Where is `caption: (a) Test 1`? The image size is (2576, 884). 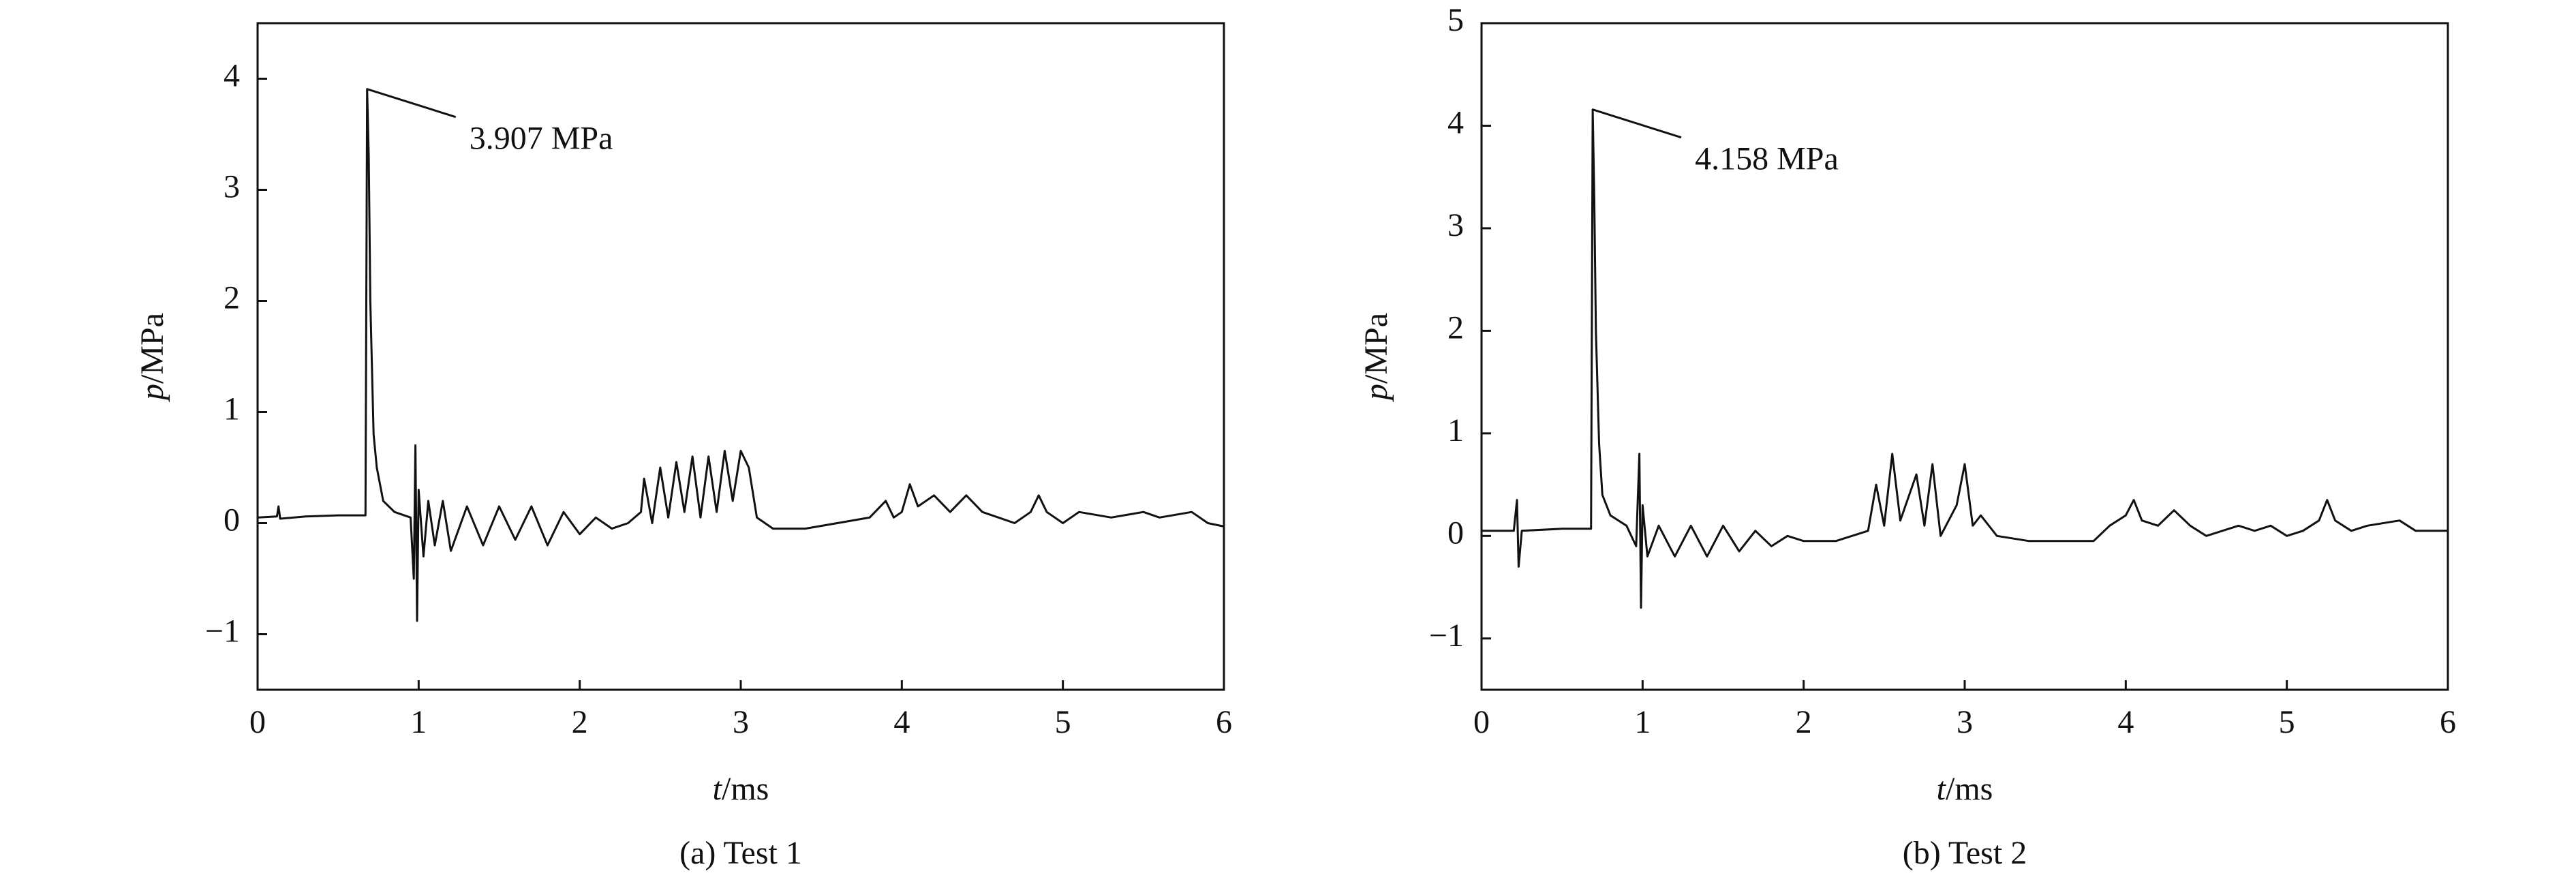 caption: (a) Test 1 is located at coordinates (740, 853).